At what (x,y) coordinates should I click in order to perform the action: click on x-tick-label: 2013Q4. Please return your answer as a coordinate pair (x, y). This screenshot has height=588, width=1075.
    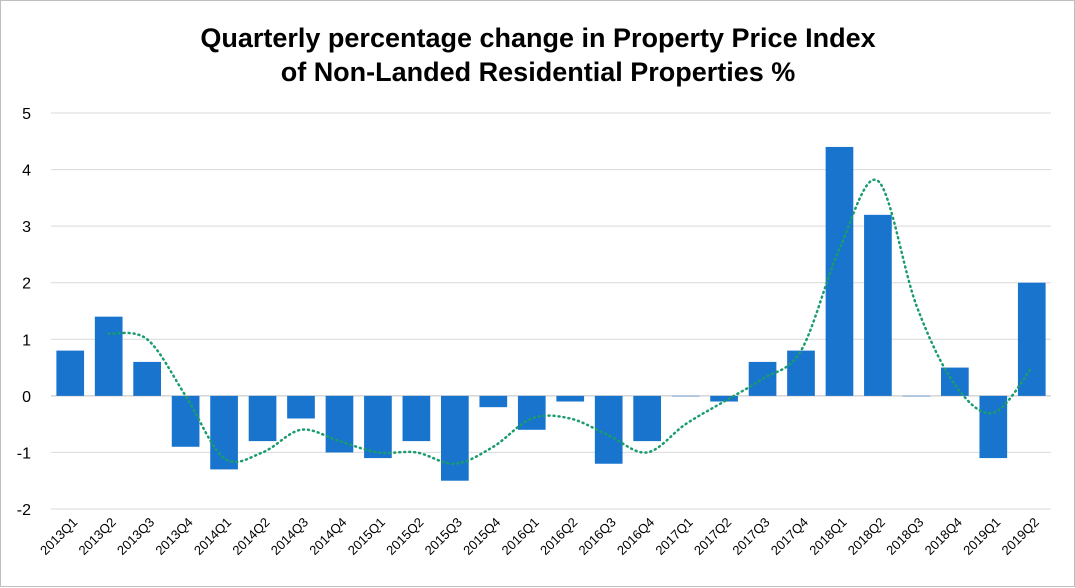
    Looking at the image, I should click on (173, 536).